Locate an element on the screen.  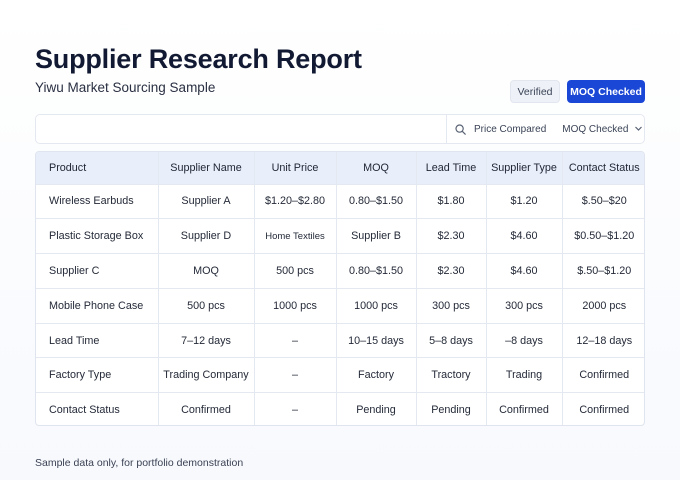
page-subtitle: Yiwu Market Sourcing Sample is located at coordinates (125, 87).